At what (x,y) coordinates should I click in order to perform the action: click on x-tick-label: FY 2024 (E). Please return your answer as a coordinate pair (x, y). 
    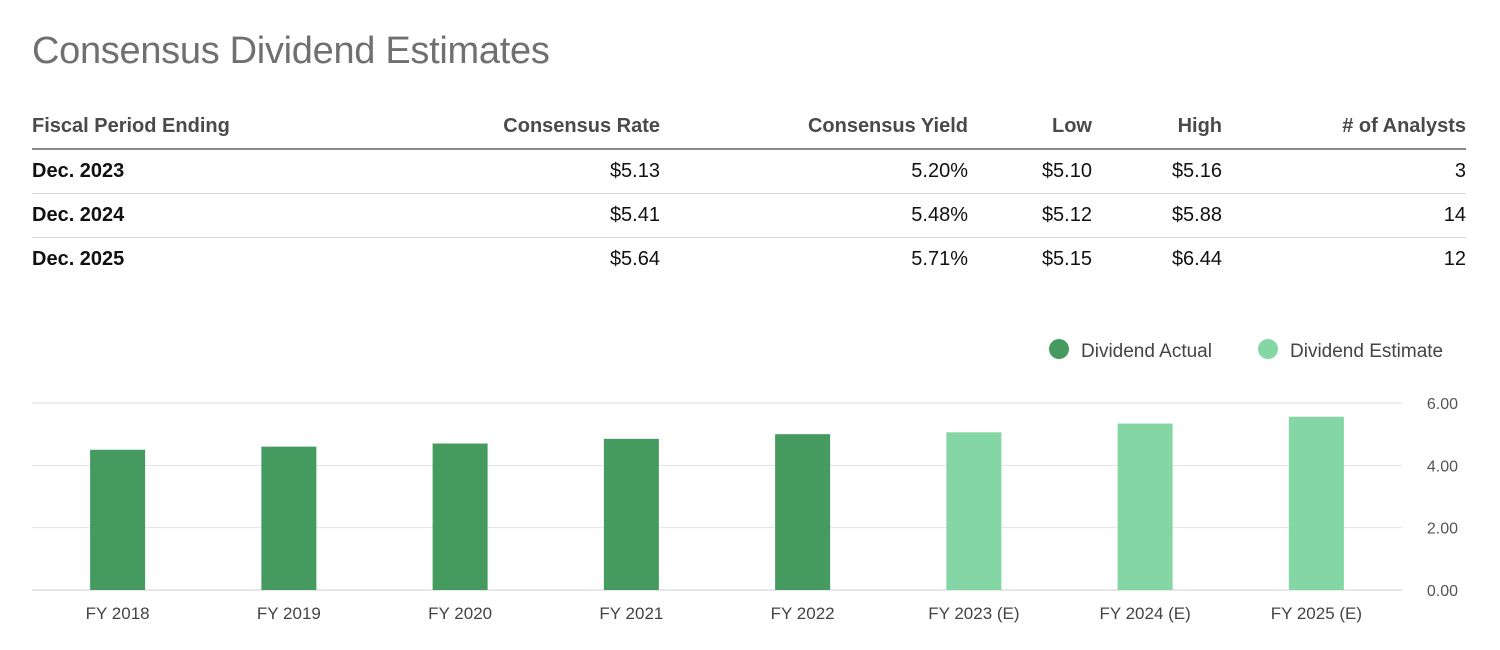
    Looking at the image, I should click on (1144, 613).